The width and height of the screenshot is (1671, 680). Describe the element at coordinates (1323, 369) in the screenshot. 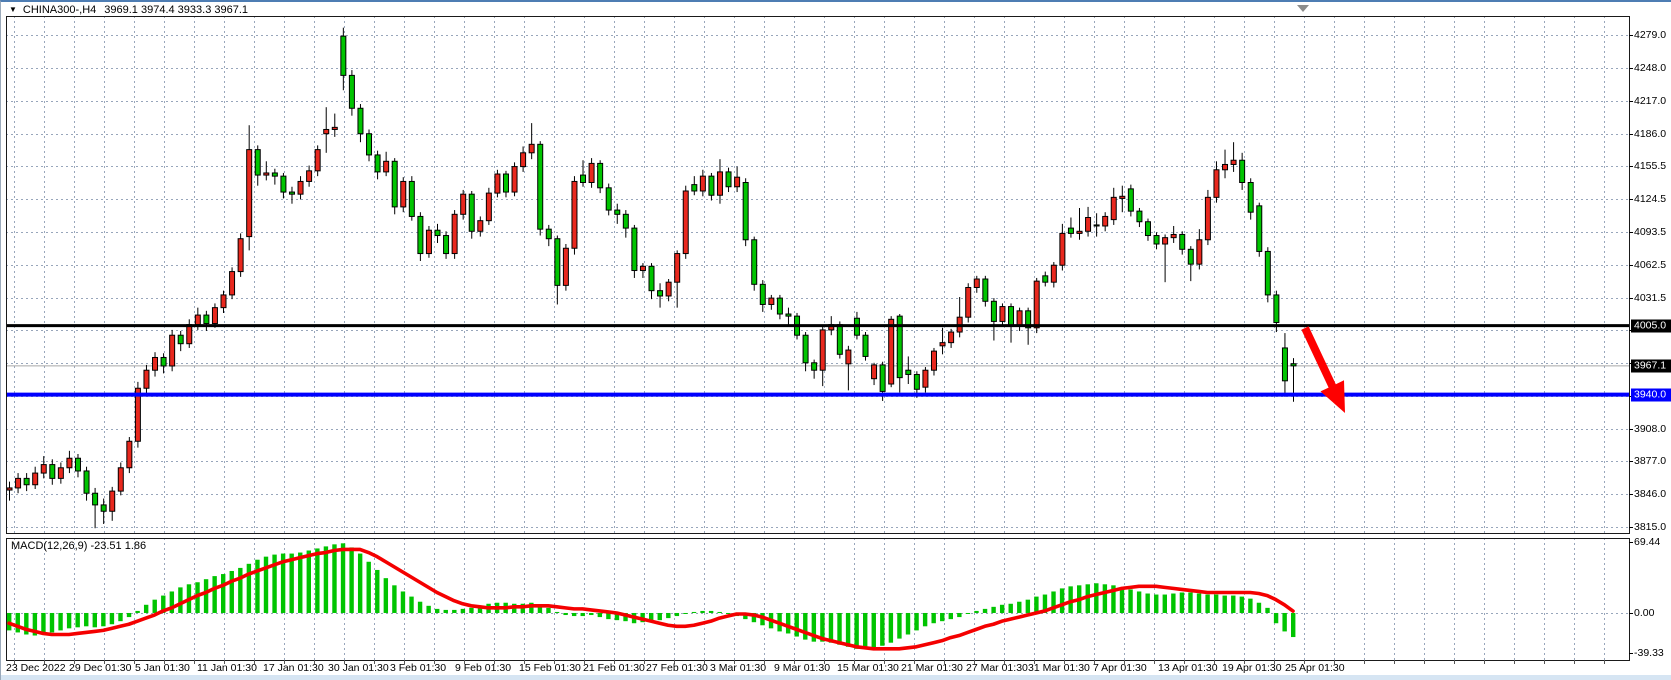

I see `trend-arrow-annotation` at that location.